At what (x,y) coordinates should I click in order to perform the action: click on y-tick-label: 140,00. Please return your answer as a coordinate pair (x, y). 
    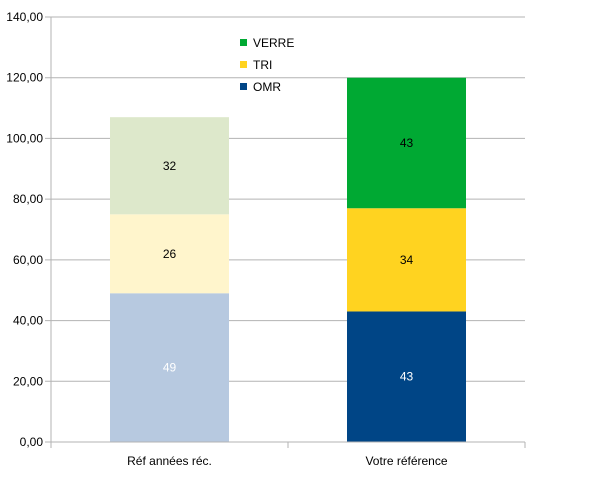
    Looking at the image, I should click on (24, 17).